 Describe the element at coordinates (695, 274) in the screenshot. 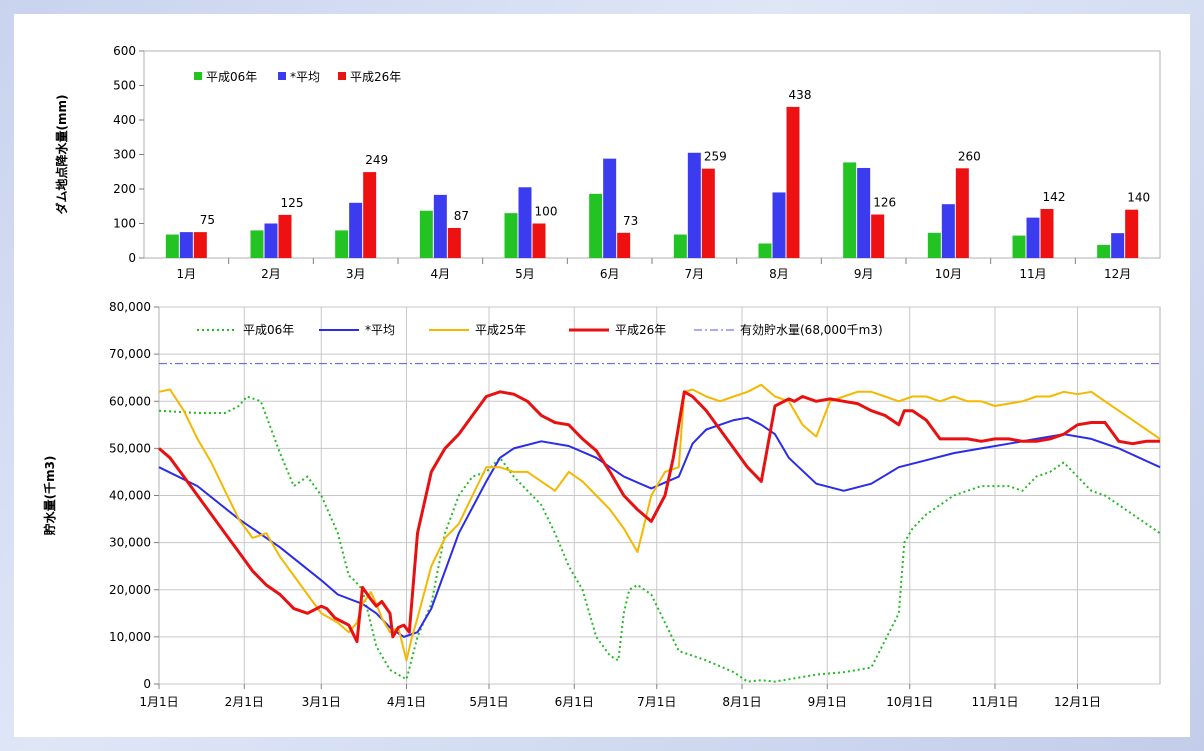

I see `bar-x-tick-label: 7月` at that location.